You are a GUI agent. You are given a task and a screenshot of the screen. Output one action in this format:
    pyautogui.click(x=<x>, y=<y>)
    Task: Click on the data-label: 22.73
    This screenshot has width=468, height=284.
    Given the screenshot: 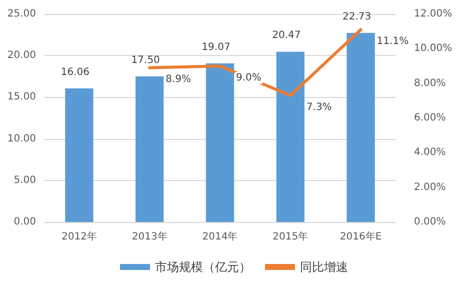 What is the action you would take?
    pyautogui.click(x=357, y=16)
    